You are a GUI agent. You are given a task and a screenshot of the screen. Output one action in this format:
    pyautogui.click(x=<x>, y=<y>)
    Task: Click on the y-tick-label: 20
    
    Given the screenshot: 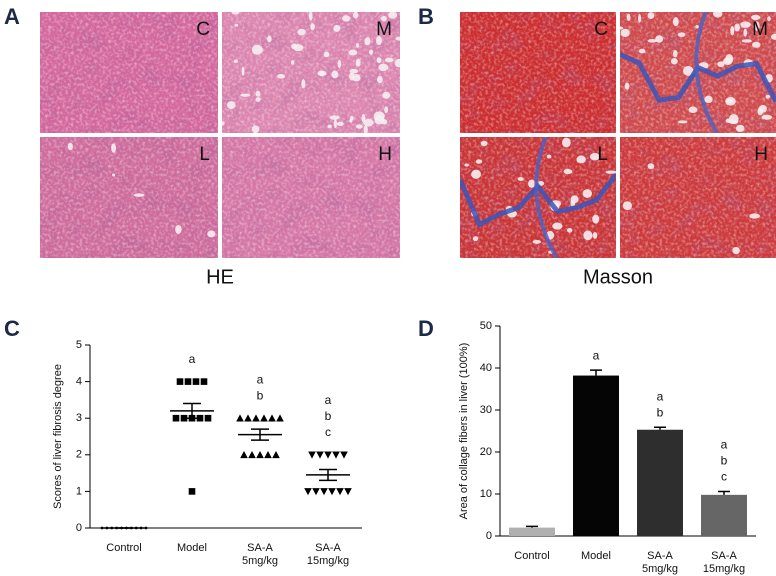 What is the action you would take?
    pyautogui.click(x=486, y=452)
    